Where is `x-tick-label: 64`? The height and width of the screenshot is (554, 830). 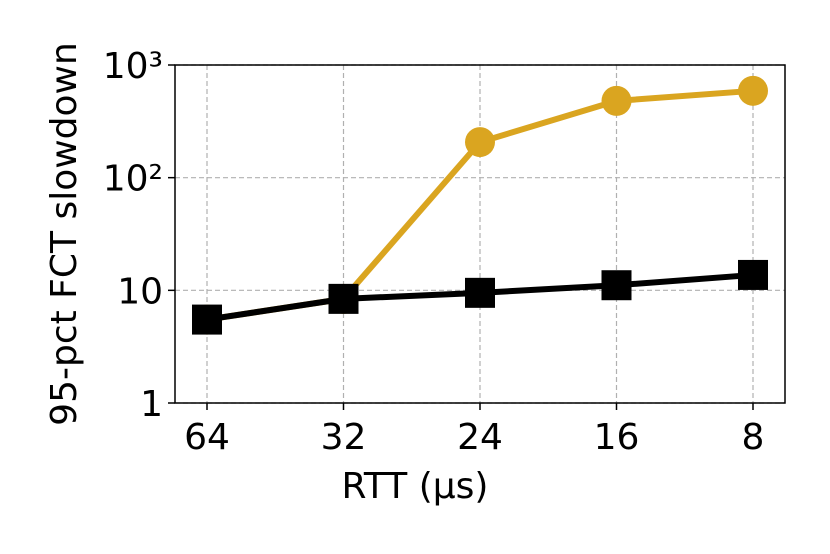 x-tick-label: 64 is located at coordinates (207, 437).